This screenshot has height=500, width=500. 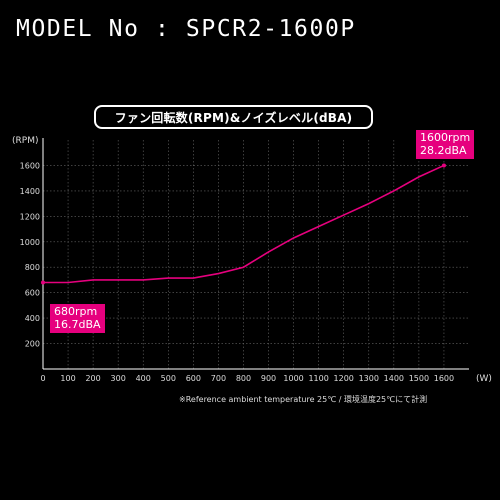 I want to click on max-speed-point, so click(x=443, y=165).